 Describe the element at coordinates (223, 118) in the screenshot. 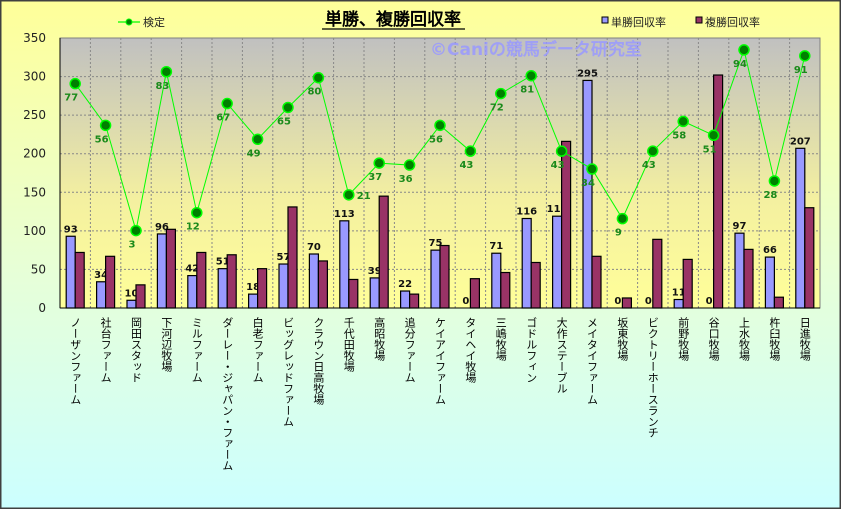

I see `kentei-data-label: 67` at that location.